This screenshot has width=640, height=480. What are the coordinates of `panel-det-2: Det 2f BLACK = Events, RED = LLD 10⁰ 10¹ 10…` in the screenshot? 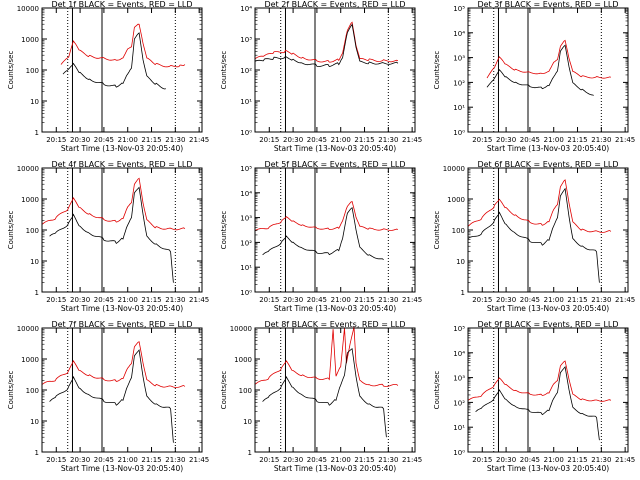 It's located at (321, 76).